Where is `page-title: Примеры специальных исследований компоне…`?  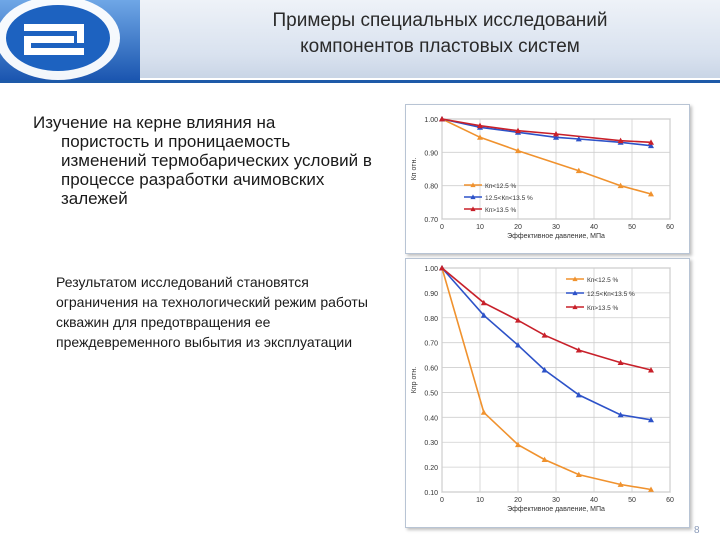
page-title: Примеры специальных исследований компоне… is located at coordinates (440, 34).